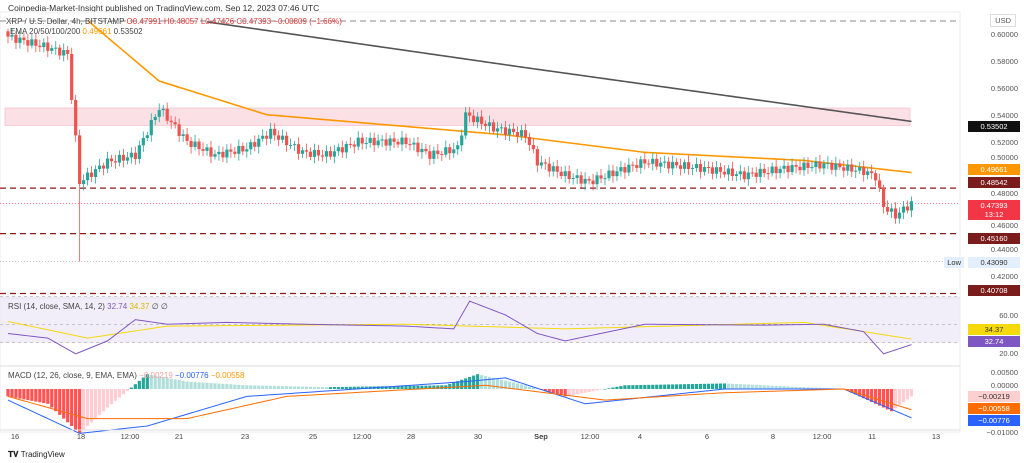 The image size is (1024, 463). Describe the element at coordinates (1004, 372) in the screenshot. I see `macd-tick-1: 0.00500` at that location.